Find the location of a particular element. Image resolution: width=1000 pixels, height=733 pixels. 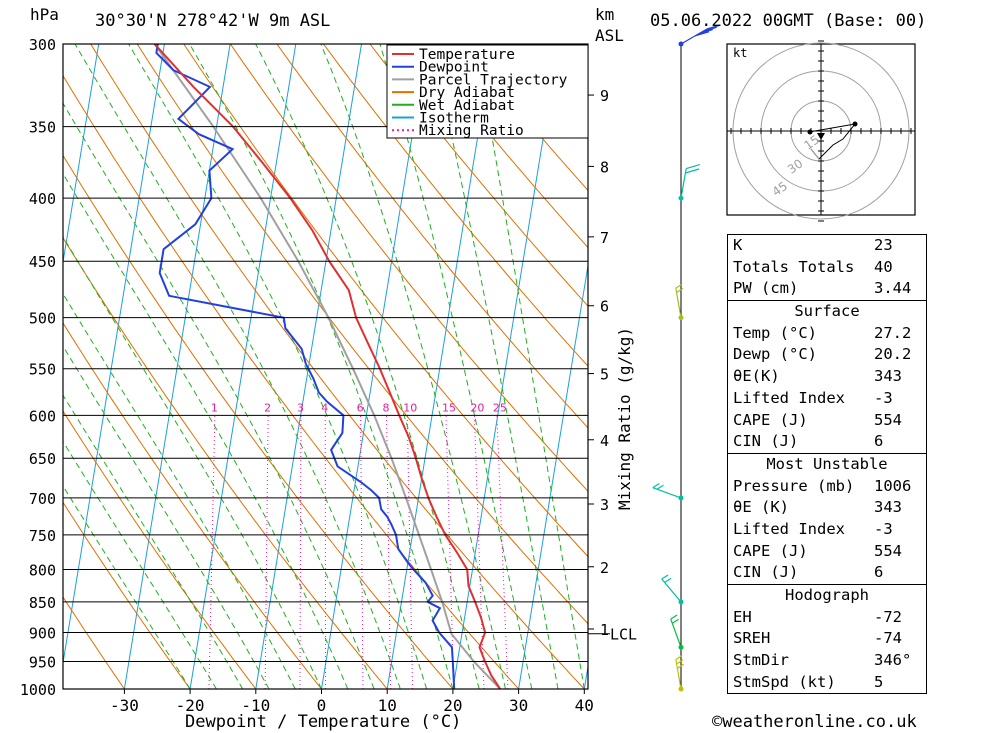

pressure-tick-label: 700 is located at coordinates (42, 499).